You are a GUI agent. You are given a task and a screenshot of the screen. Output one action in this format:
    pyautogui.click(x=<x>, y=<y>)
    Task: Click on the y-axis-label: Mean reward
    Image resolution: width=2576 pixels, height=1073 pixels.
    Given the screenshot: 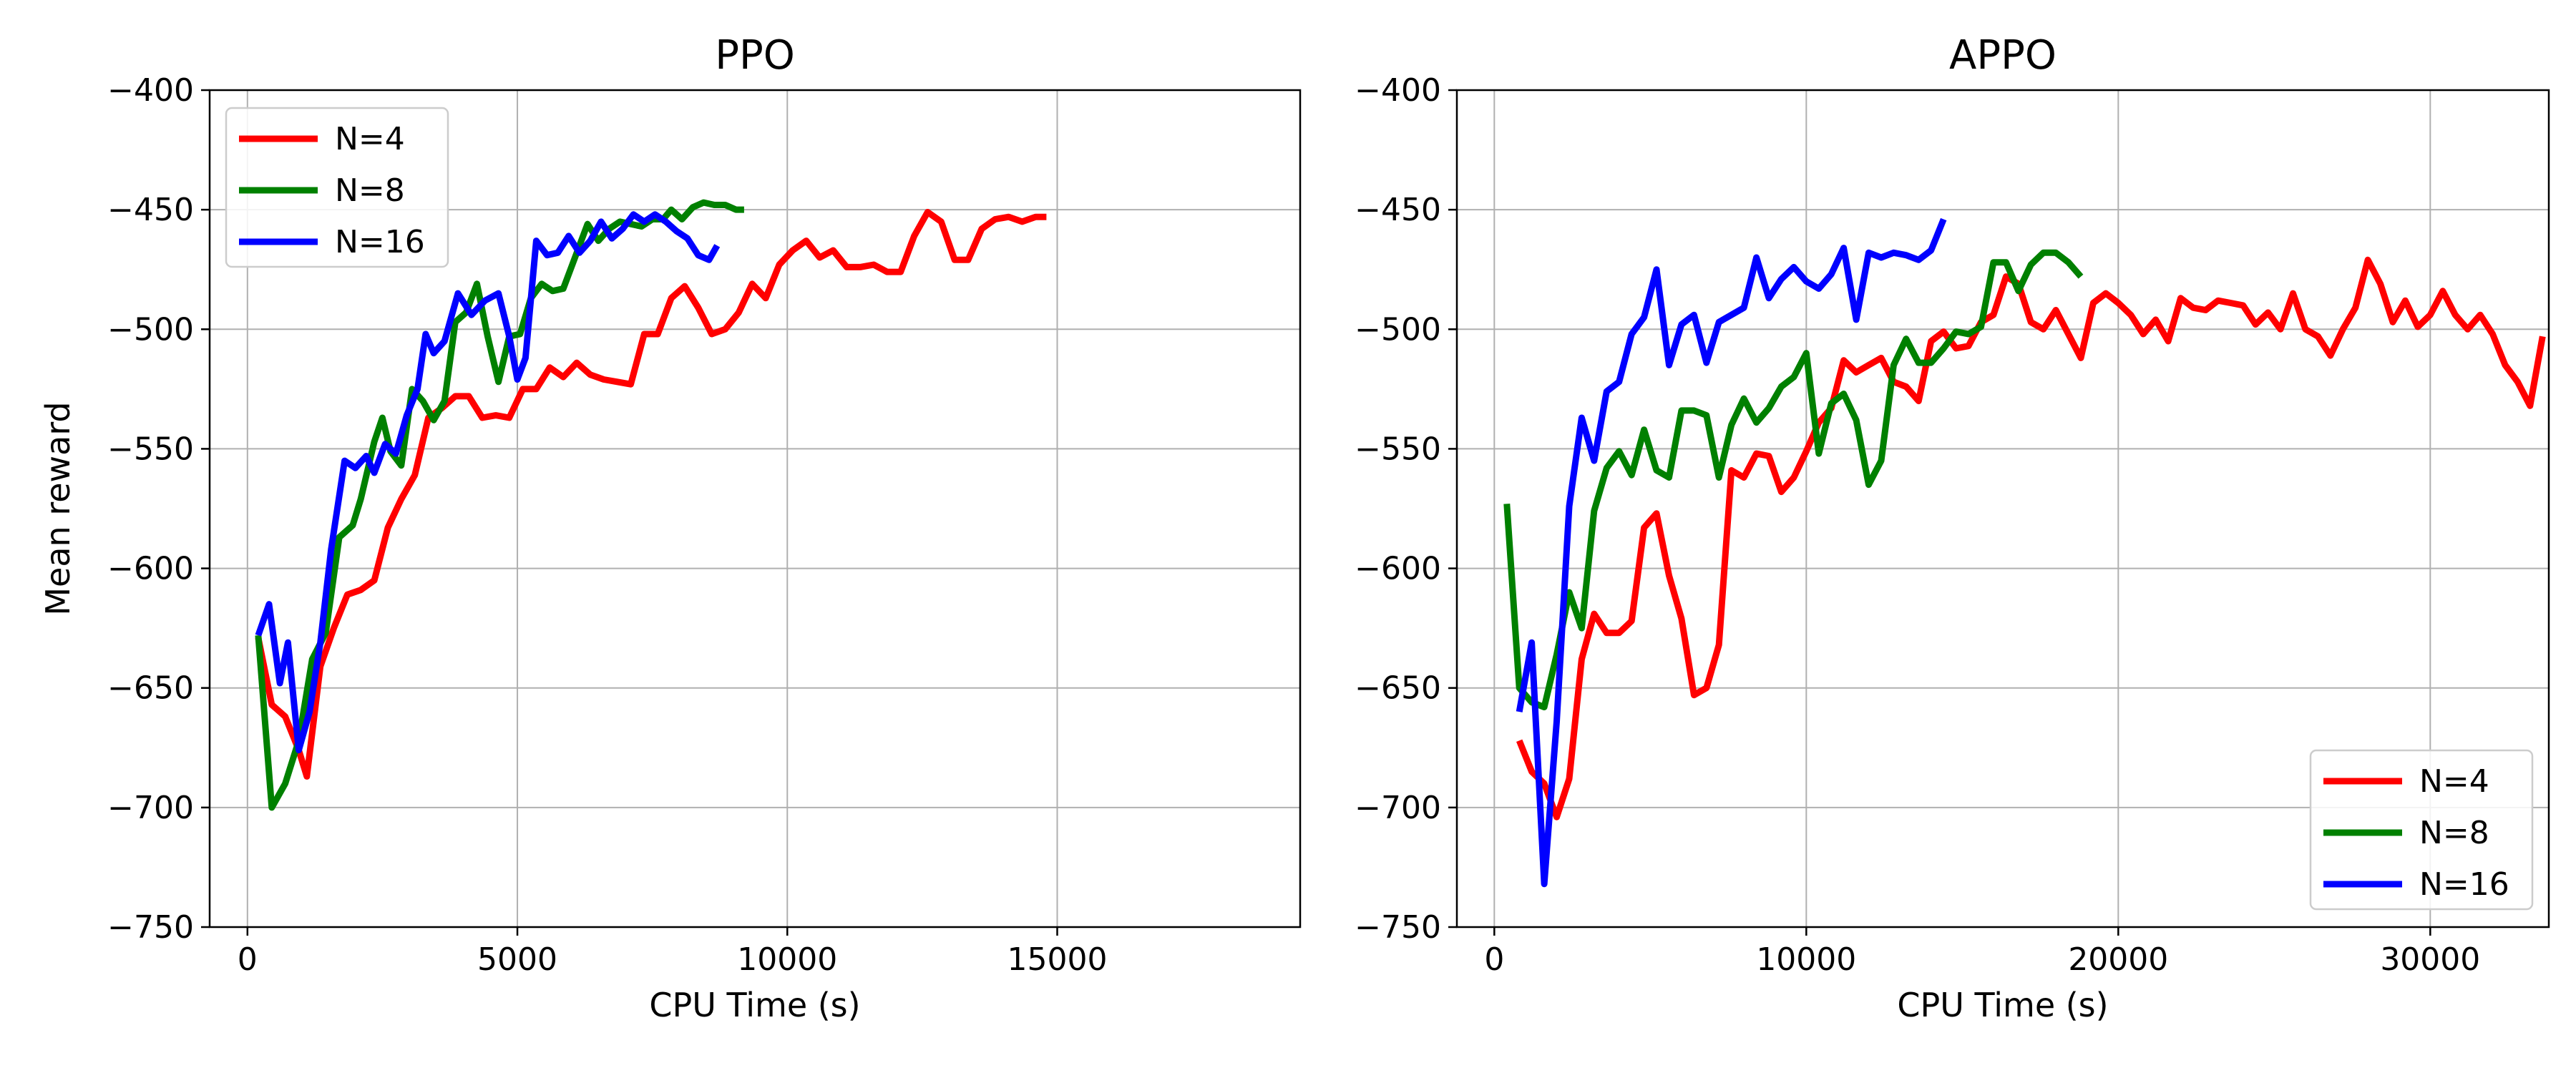 What is the action you would take?
    pyautogui.click(x=58, y=508)
    